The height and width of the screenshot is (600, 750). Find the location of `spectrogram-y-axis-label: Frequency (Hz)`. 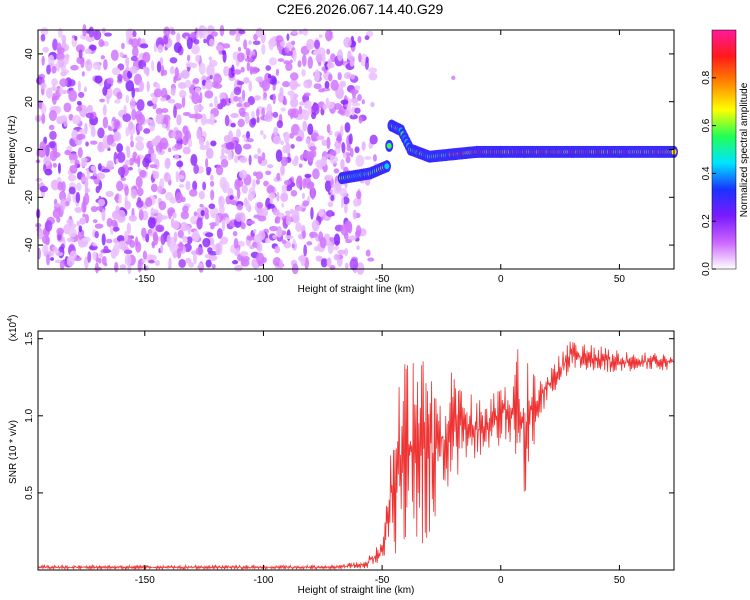

spectrogram-y-axis-label: Frequency (Hz) is located at coordinates (12, 150).